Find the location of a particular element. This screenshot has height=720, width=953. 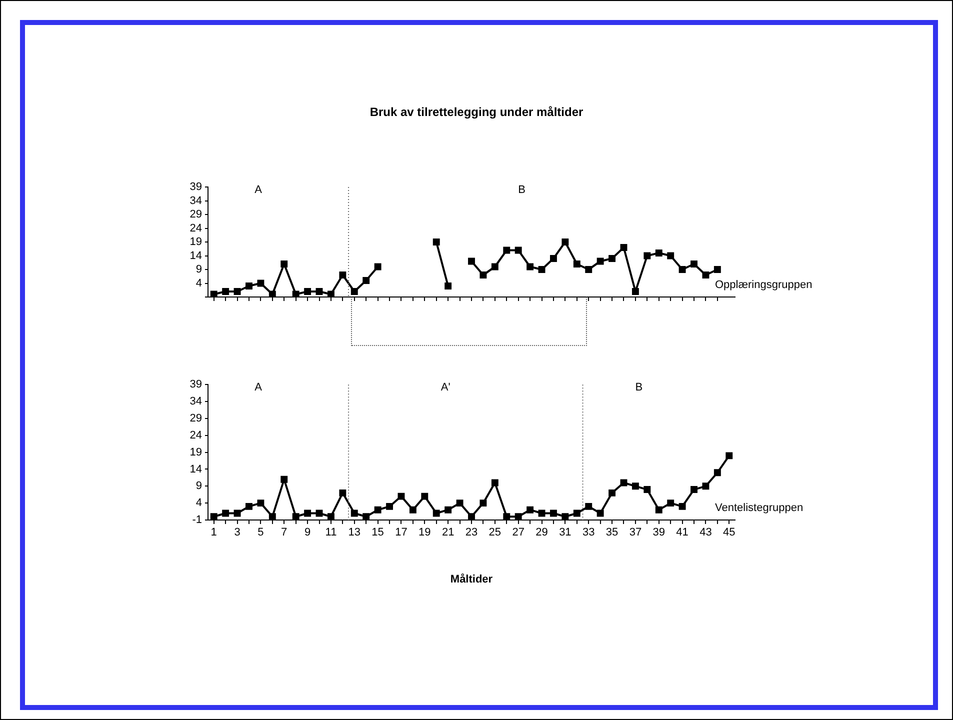

x-tick-label: 9 is located at coordinates (307, 532).